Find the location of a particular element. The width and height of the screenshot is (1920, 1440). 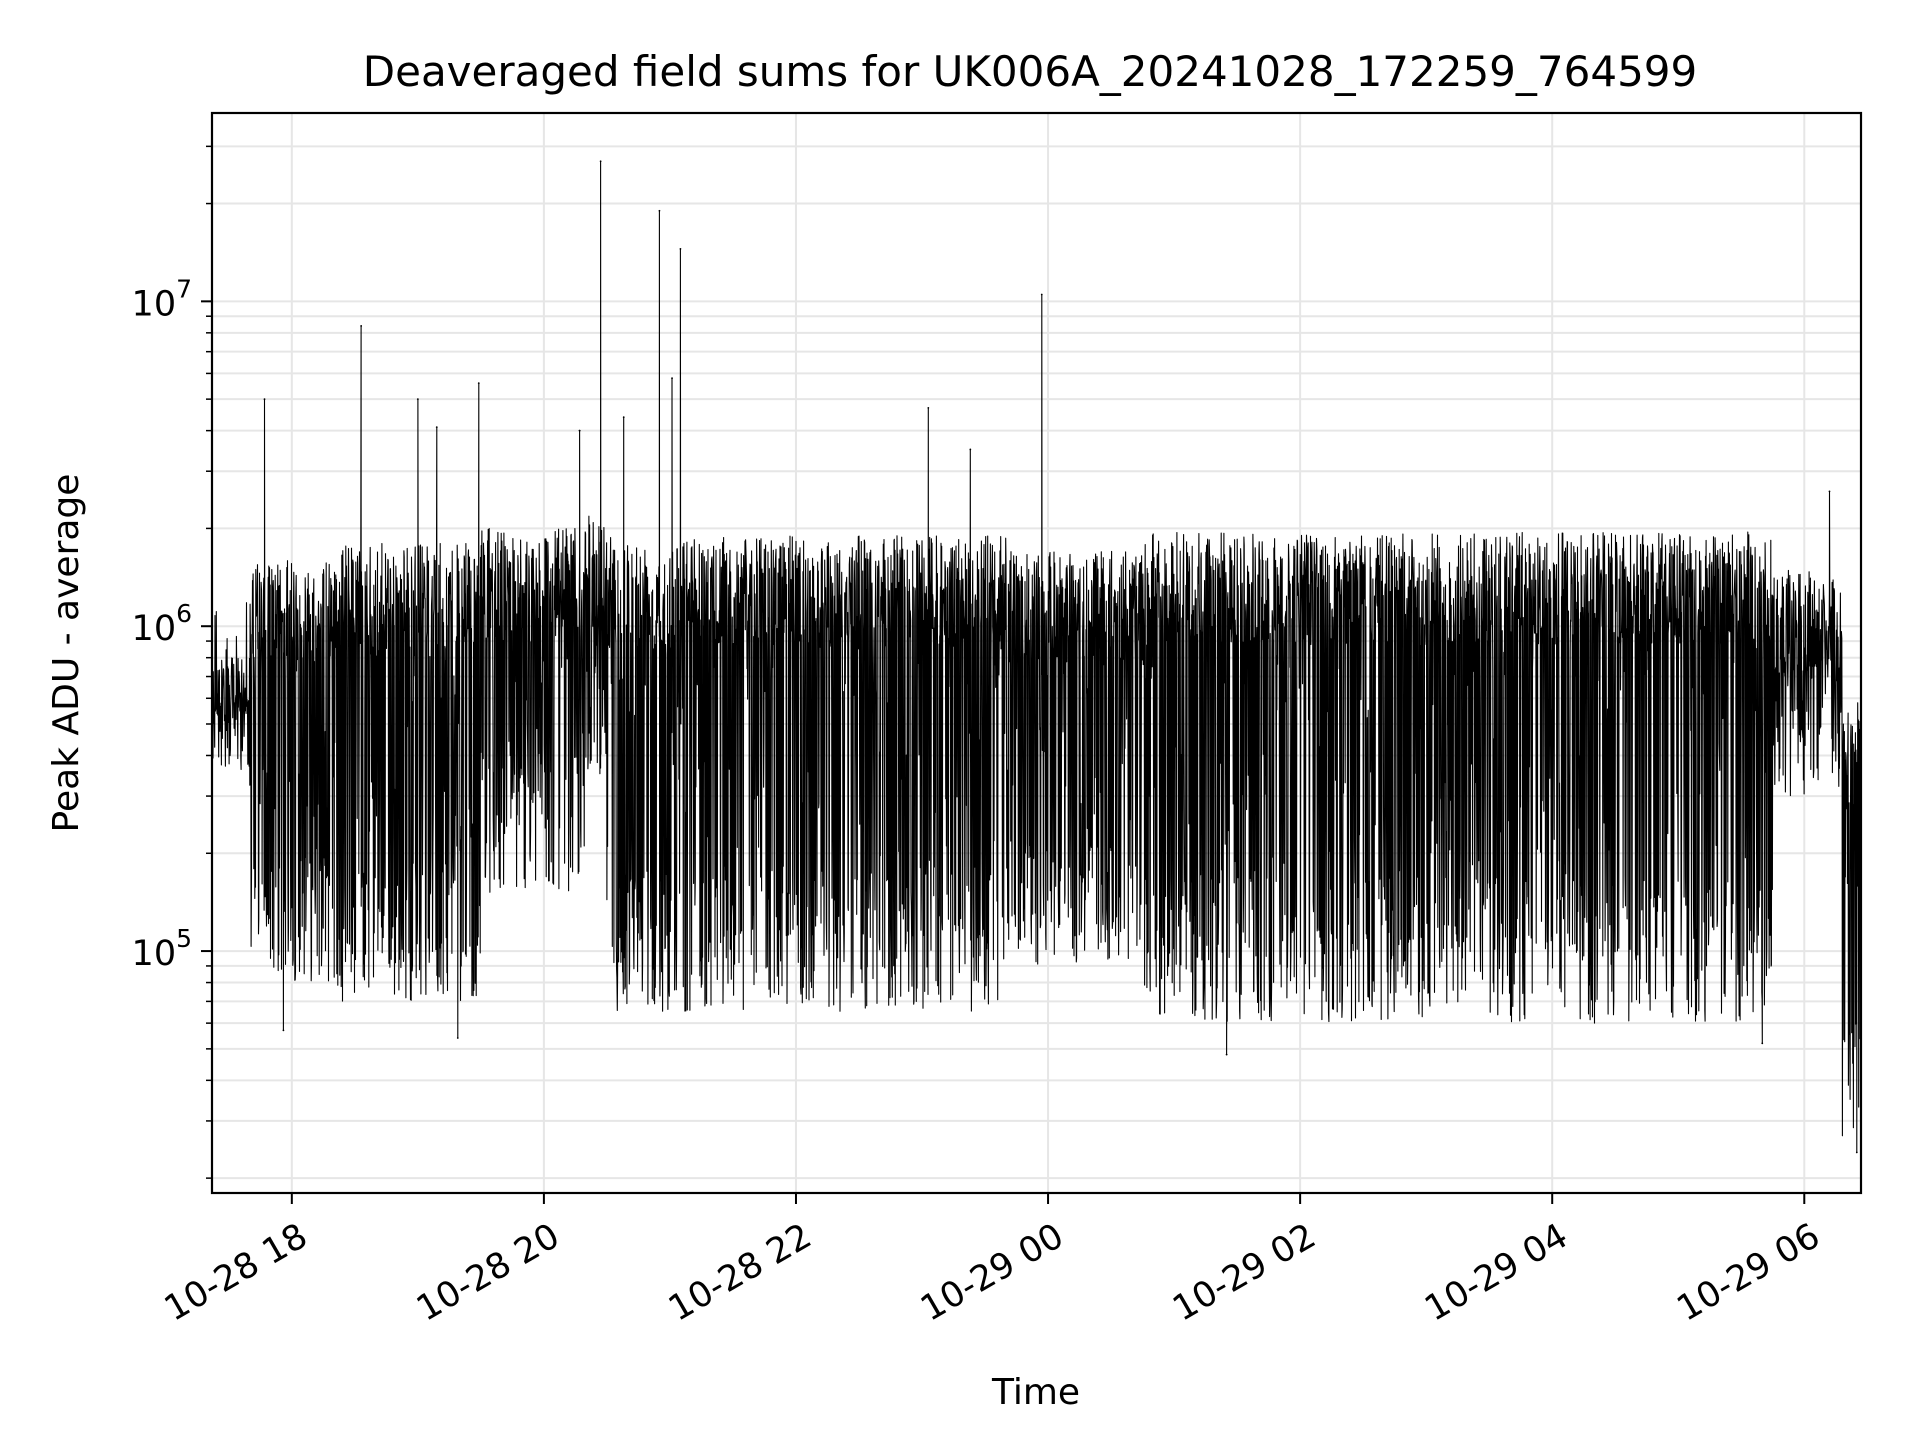

y-tick-exponent: 7 is located at coordinates (184, 288).